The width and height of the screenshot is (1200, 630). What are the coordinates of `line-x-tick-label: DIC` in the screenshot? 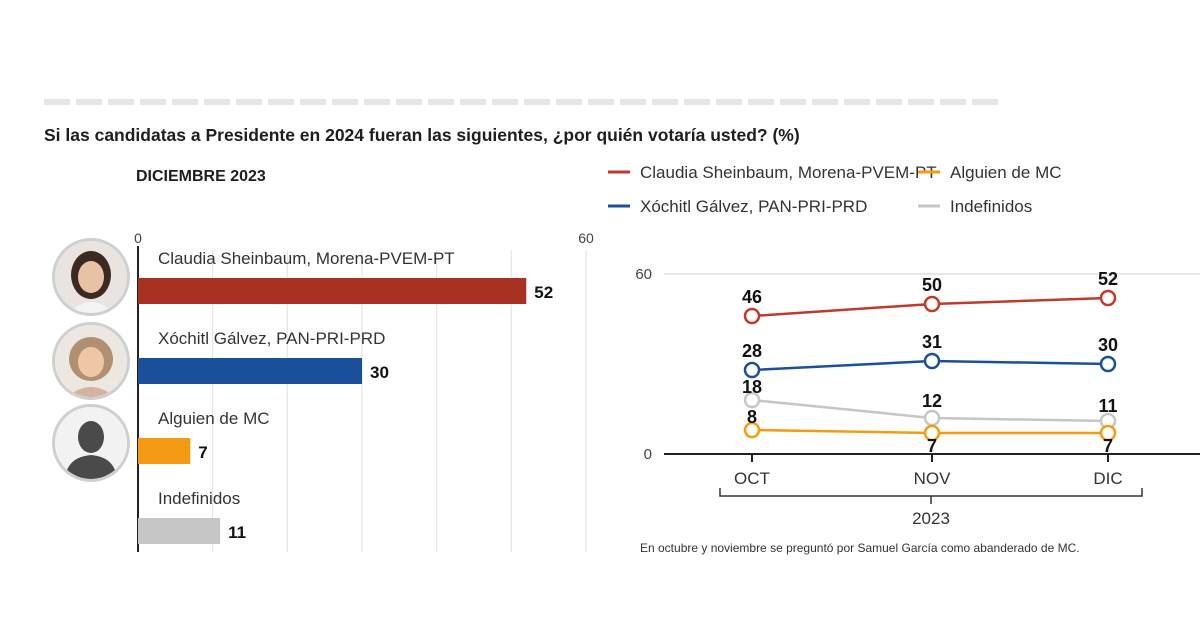 It's located at (1107, 478).